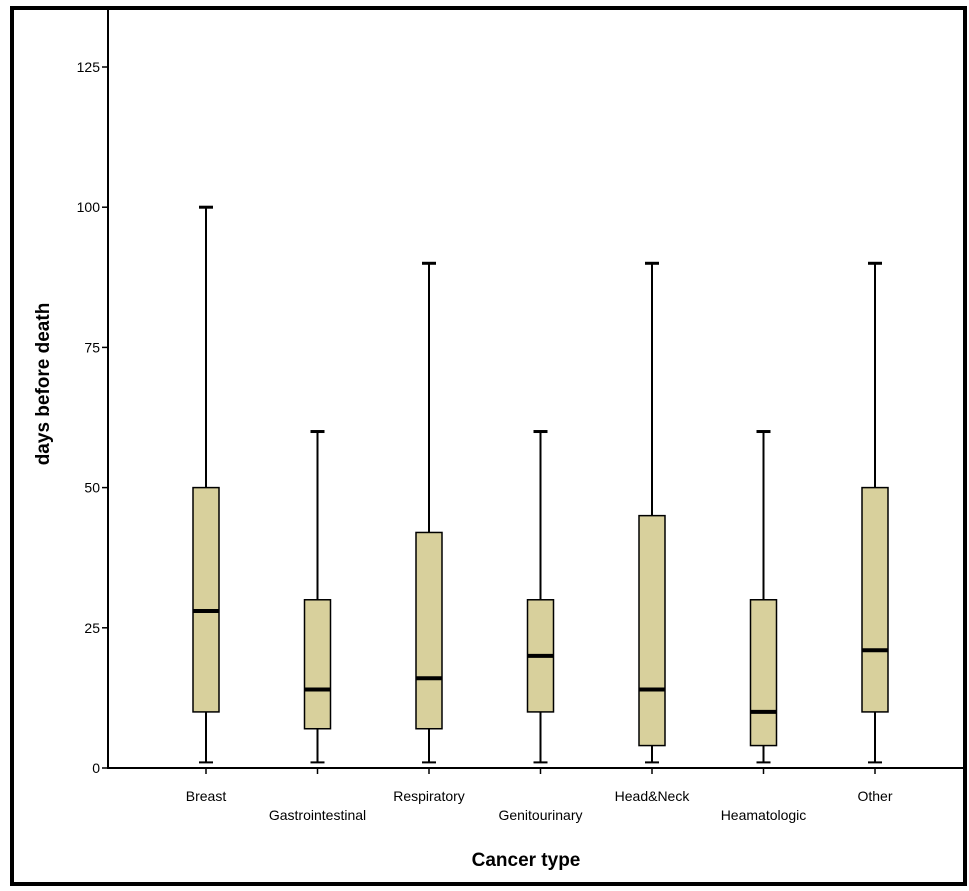 This screenshot has height=891, width=969. Describe the element at coordinates (875, 599) in the screenshot. I see `box-other` at that location.